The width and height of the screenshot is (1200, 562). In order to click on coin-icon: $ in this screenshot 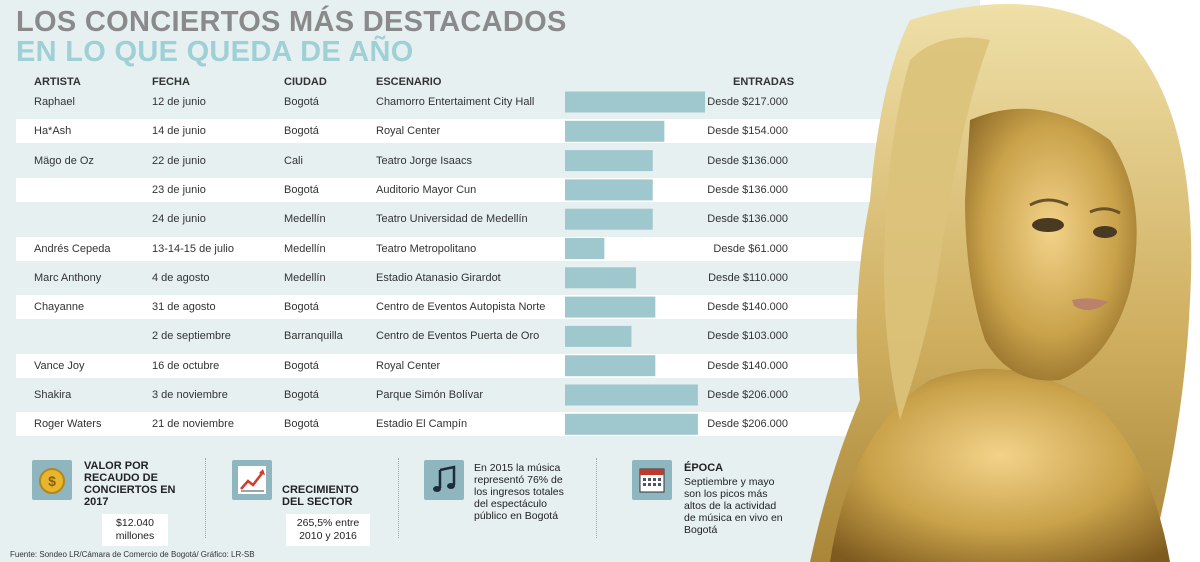, I will do `click(52, 481)`.